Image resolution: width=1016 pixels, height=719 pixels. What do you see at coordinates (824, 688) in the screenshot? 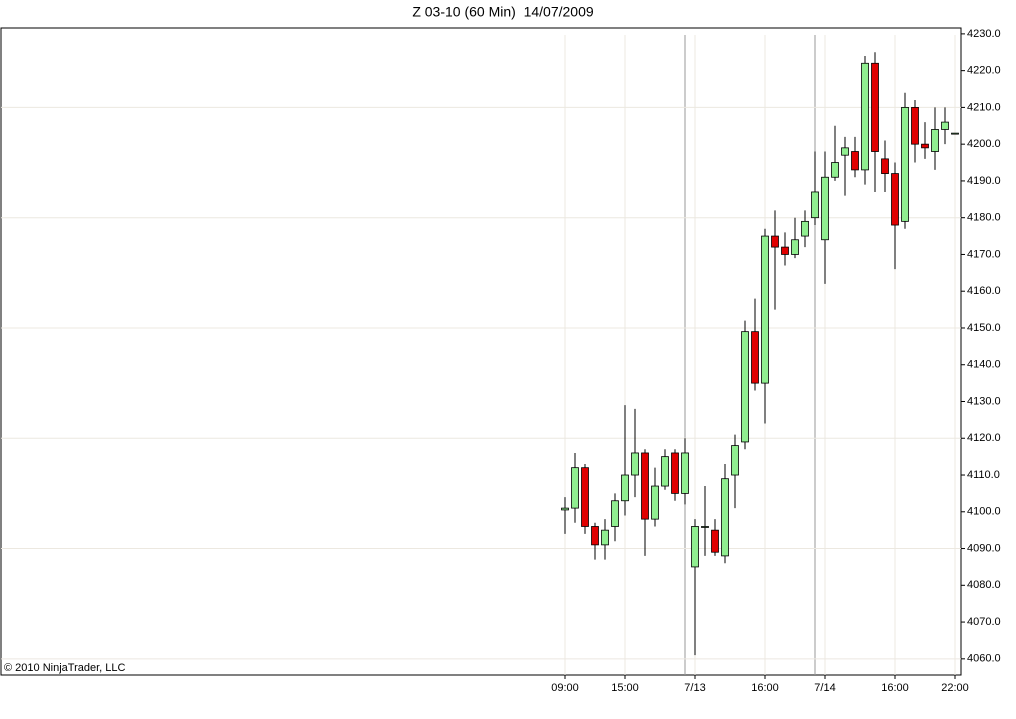
I see `x-tick-label: 7/14` at bounding box center [824, 688].